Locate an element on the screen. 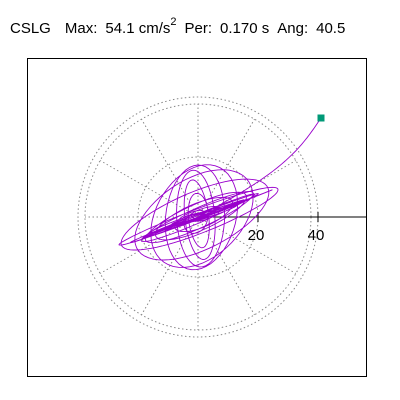 This screenshot has width=400, height=400. max-exponent: 2 is located at coordinates (173, 22).